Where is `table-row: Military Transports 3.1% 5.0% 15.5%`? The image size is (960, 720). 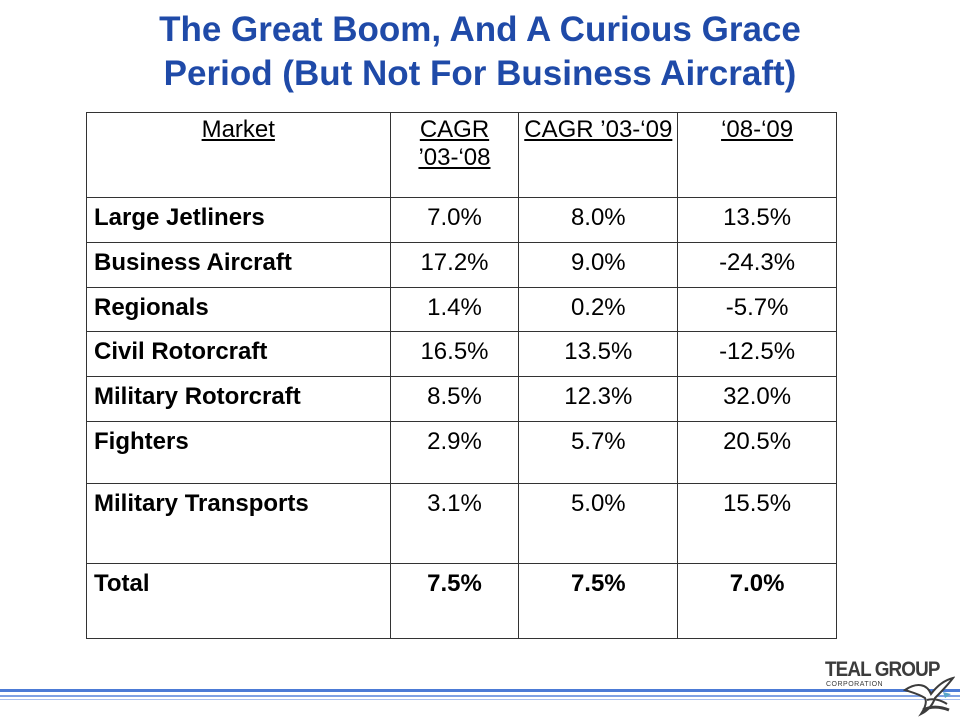 table-row: Military Transports 3.1% 5.0% 15.5% is located at coordinates (461, 523).